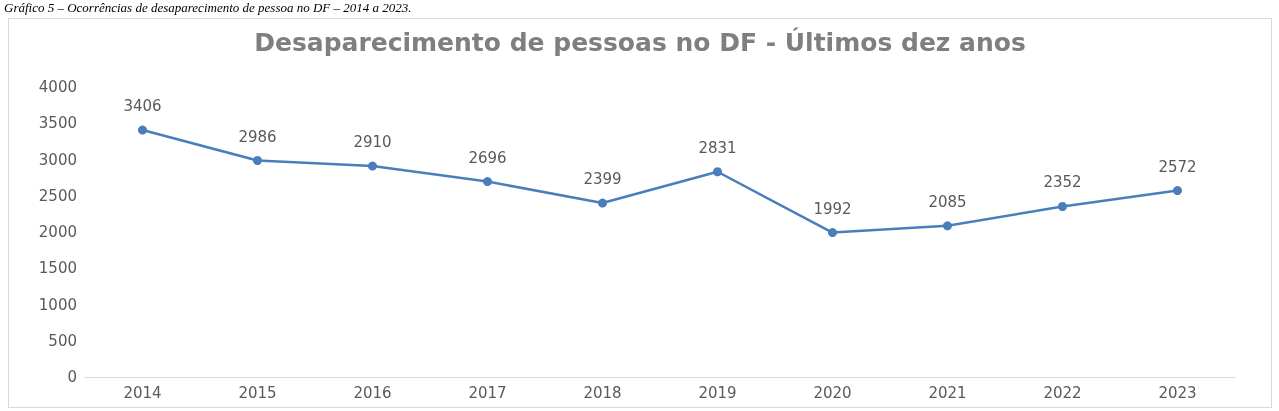 The image size is (1279, 411). Describe the element at coordinates (57, 268) in the screenshot. I see `y-tick-label: 1500` at that location.